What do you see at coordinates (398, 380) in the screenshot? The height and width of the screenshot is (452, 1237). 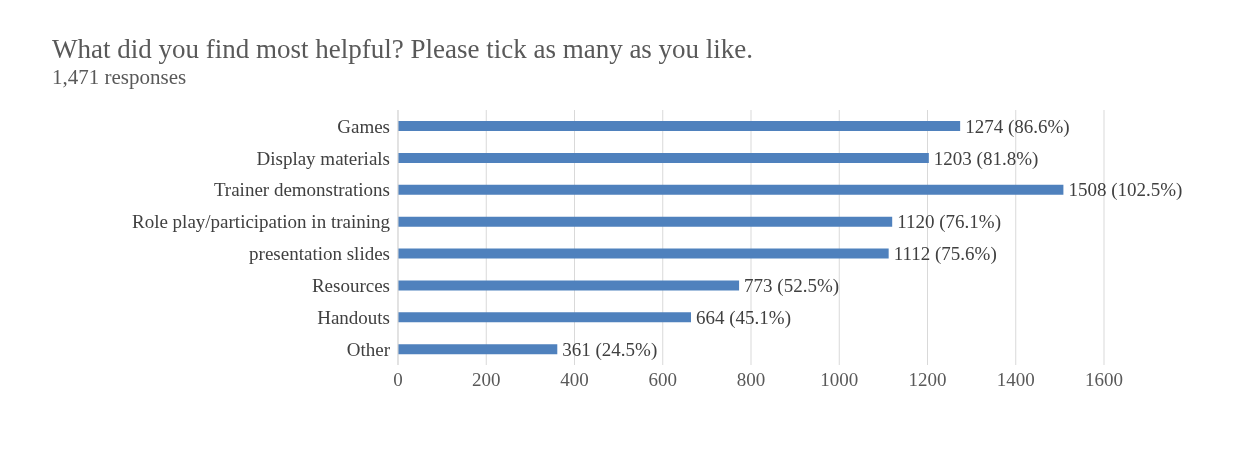 I see `x-tick-label: 0` at bounding box center [398, 380].